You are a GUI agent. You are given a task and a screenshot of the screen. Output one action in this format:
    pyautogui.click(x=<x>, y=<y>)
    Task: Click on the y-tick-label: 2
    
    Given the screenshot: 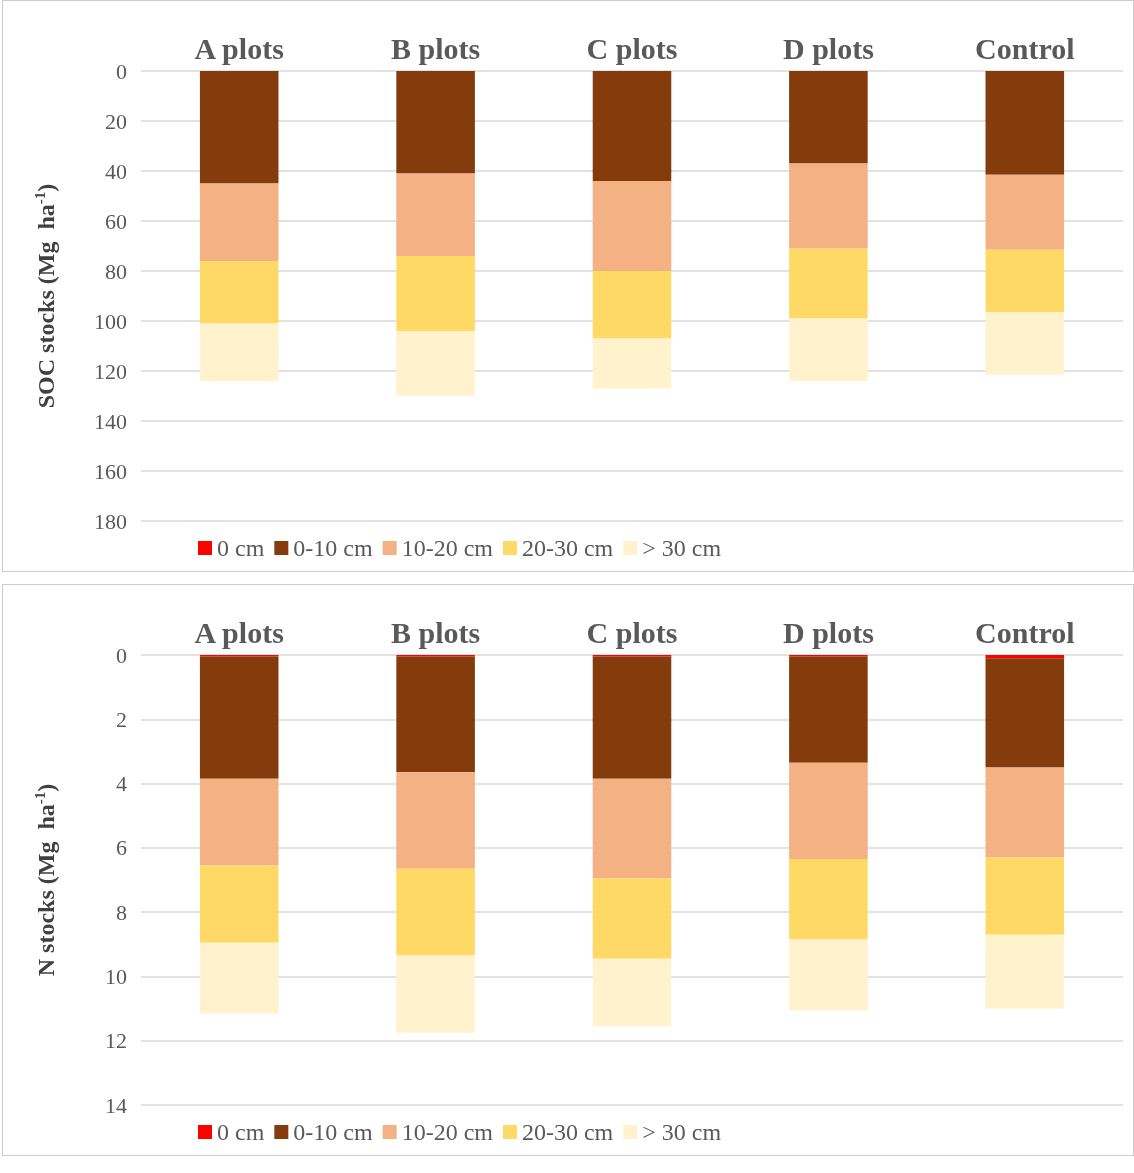 What is the action you would take?
    pyautogui.click(x=121, y=719)
    